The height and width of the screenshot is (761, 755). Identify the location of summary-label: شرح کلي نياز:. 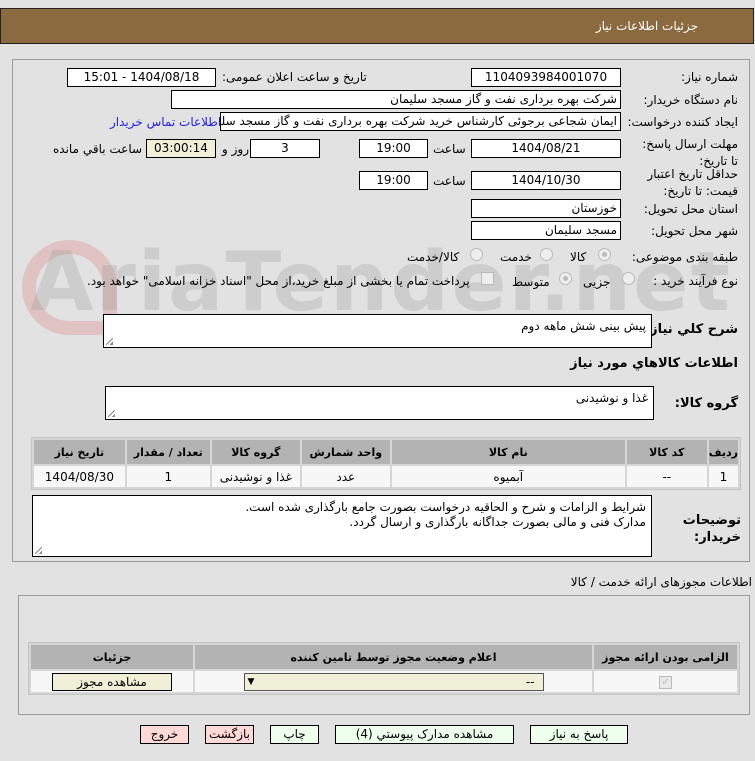
(691, 329).